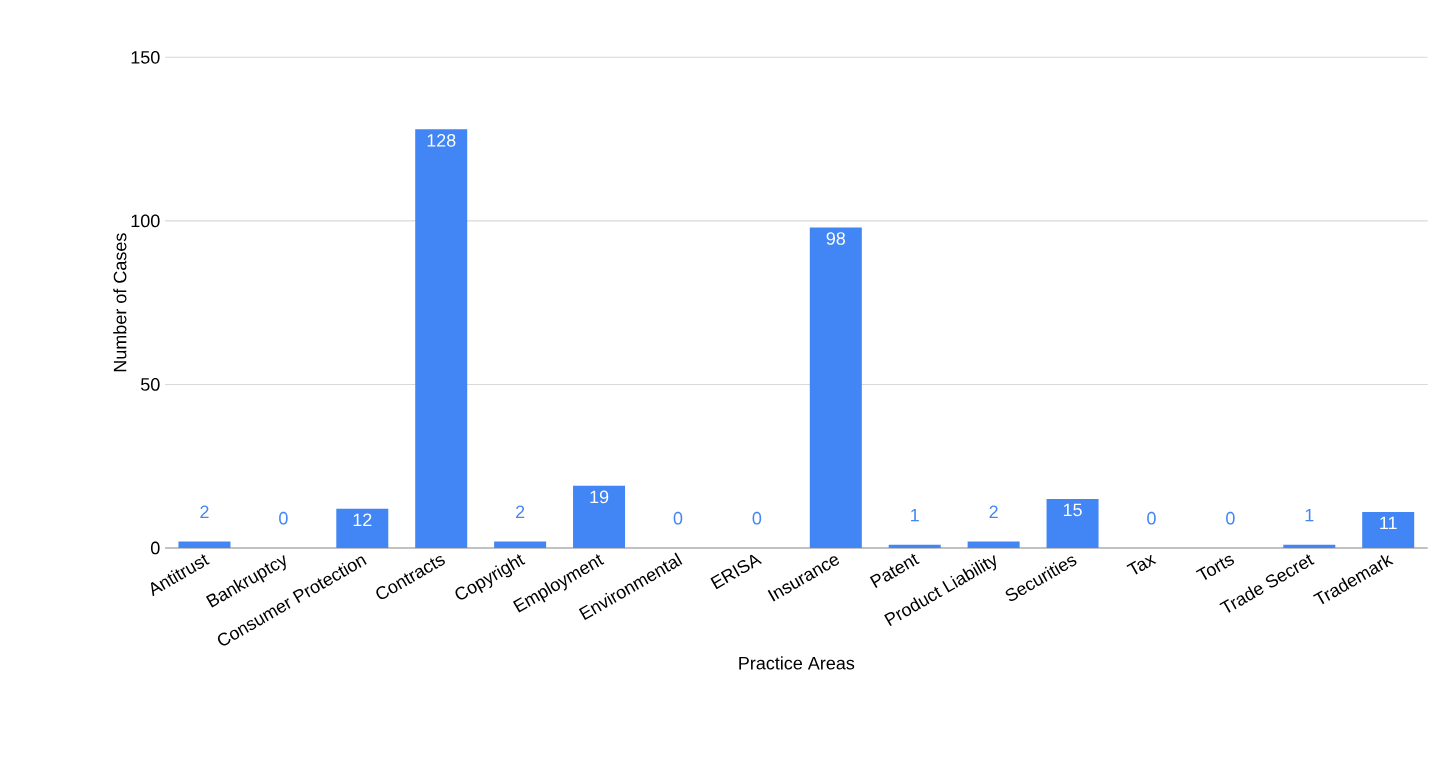  What do you see at coordinates (362, 520) in the screenshot?
I see `data-label: 12` at bounding box center [362, 520].